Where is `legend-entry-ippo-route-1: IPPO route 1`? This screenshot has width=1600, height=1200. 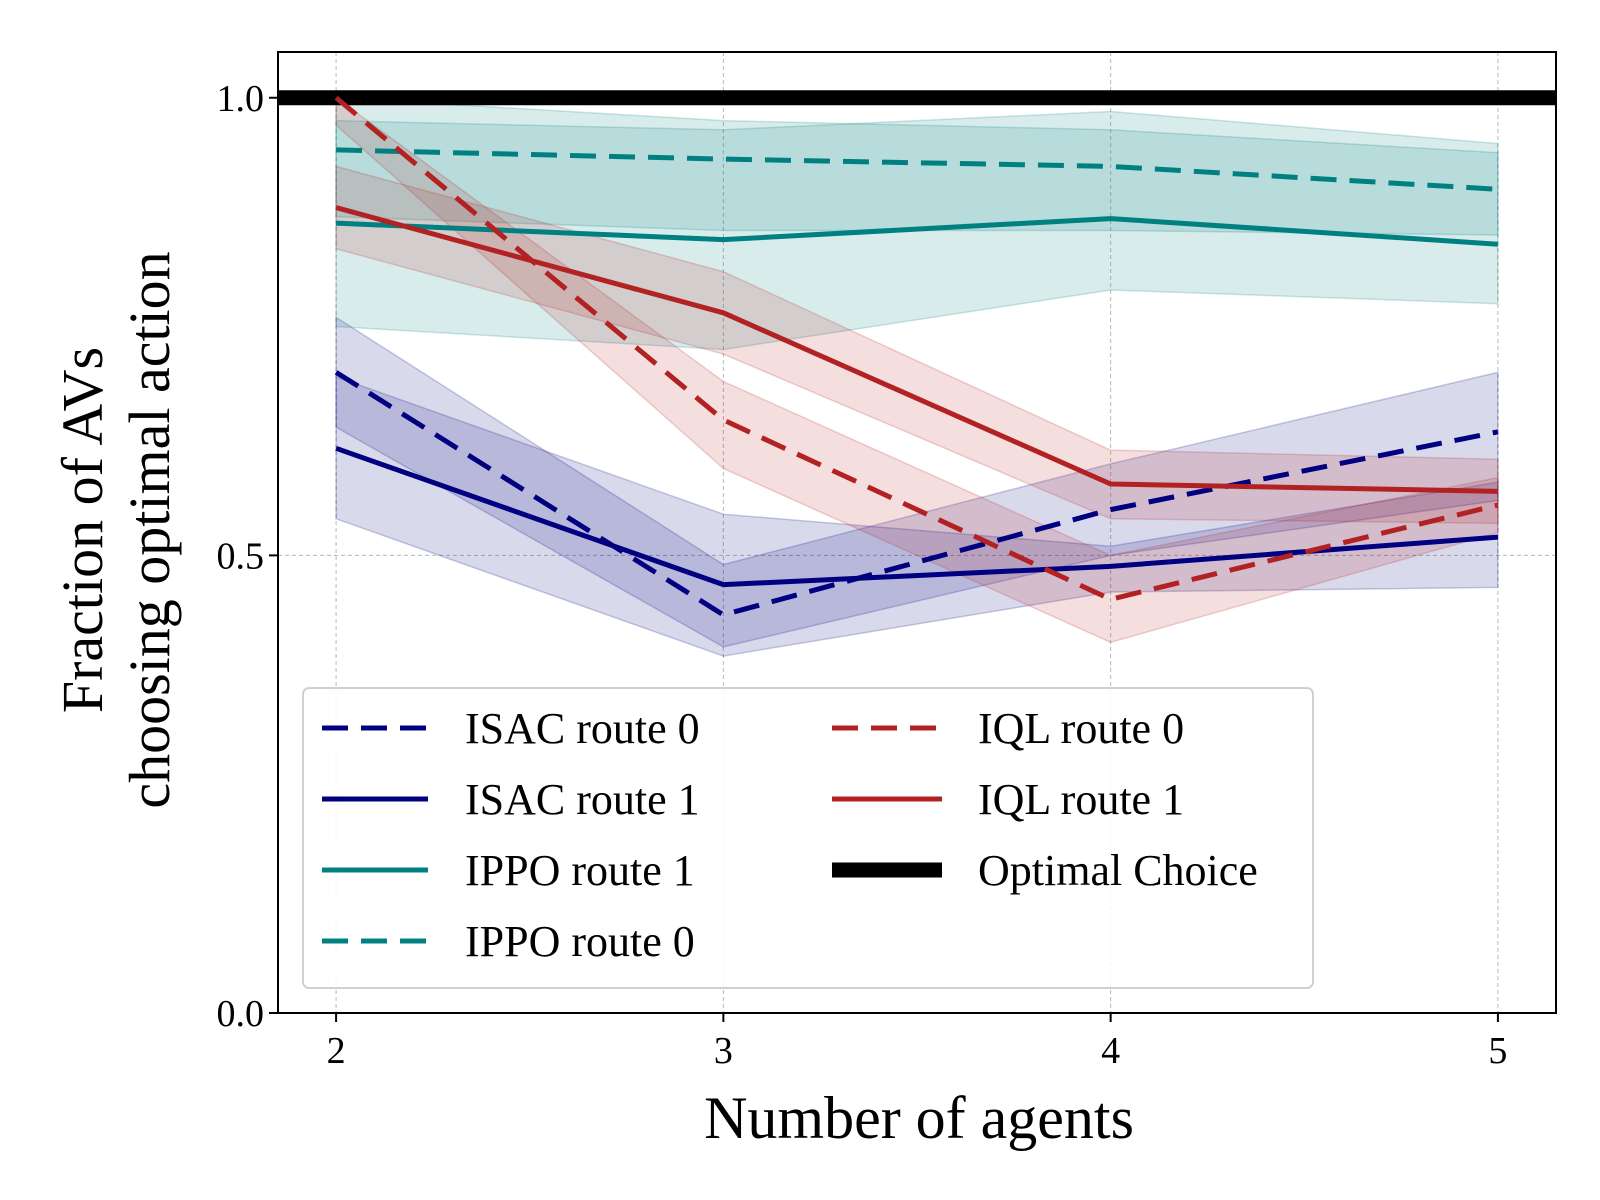 legend-entry-ippo-route-1: IPPO route 1 is located at coordinates (508, 870).